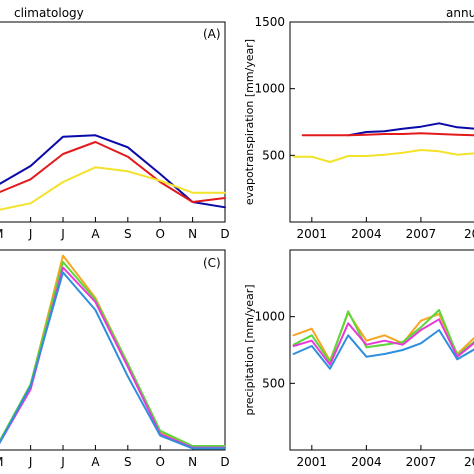 The width and height of the screenshot is (474, 474). I want to click on panel-d-xtick-label: 2007, so click(421, 462).